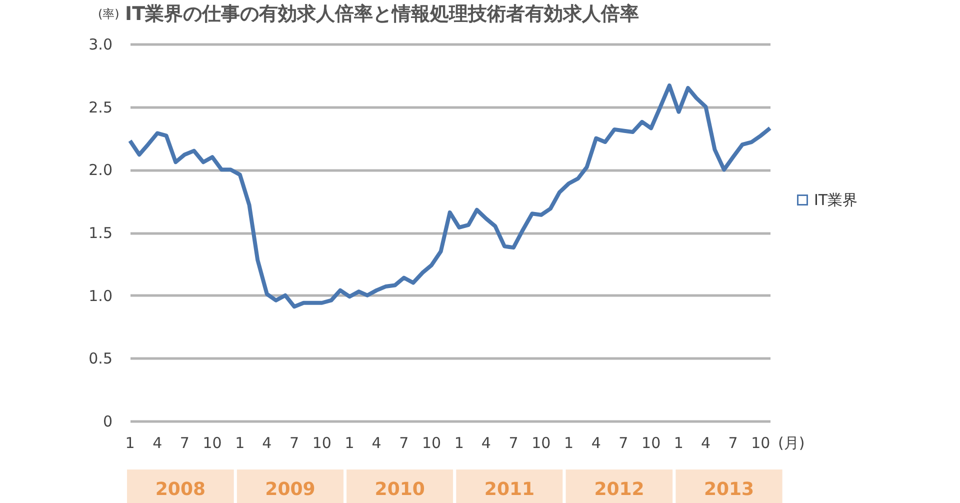 Image resolution: width=960 pixels, height=503 pixels. Describe the element at coordinates (619, 489) in the screenshot. I see `text: 2012` at that location.